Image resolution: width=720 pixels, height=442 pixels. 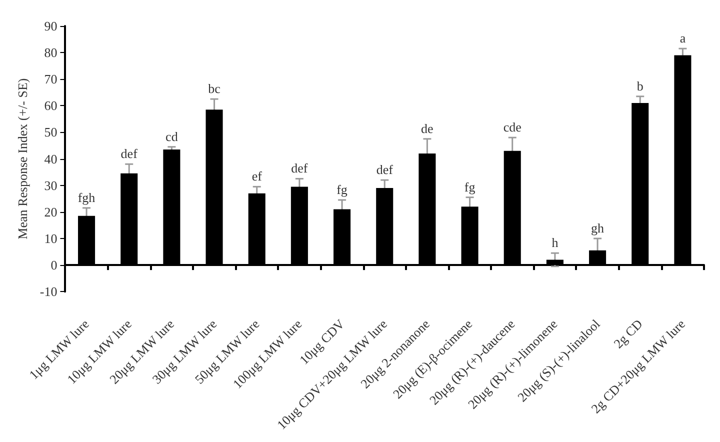 I want to click on annotation: gh, so click(x=598, y=228).